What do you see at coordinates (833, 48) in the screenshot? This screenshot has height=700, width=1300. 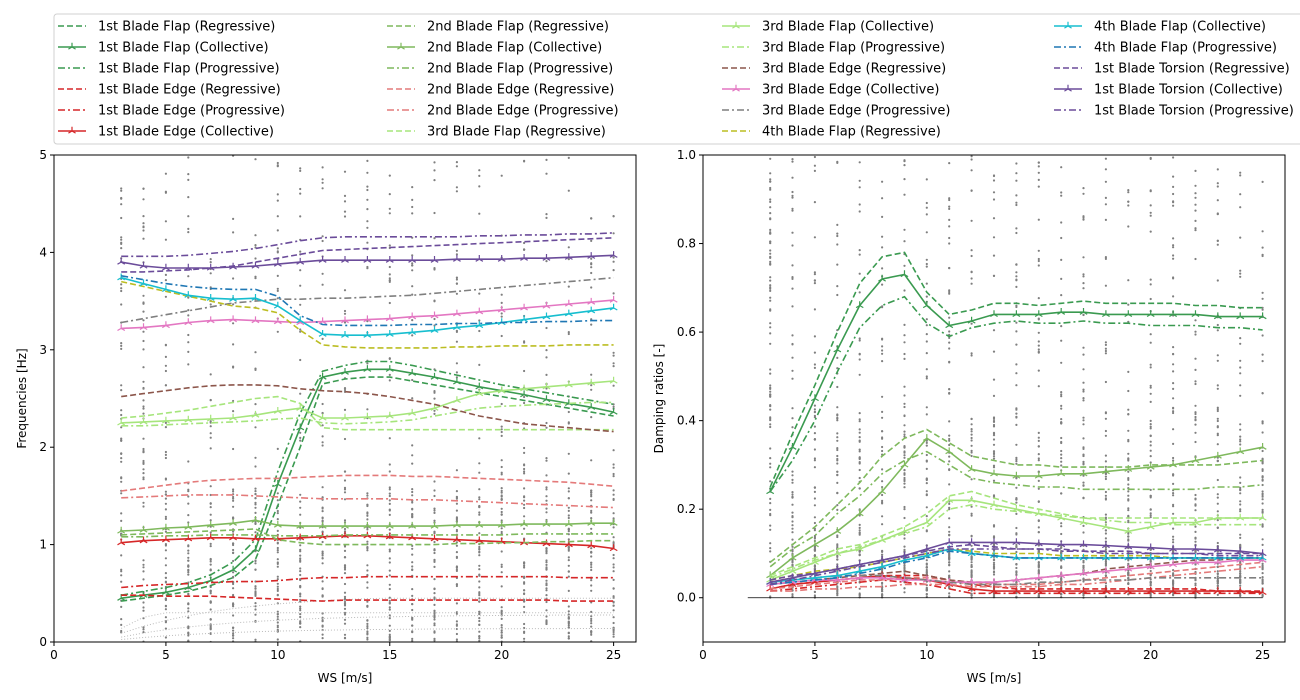 I see `legend-entry-3rd-blade-flap-progressive: 3rd Blade Flap (Progressive)` at bounding box center [833, 48].